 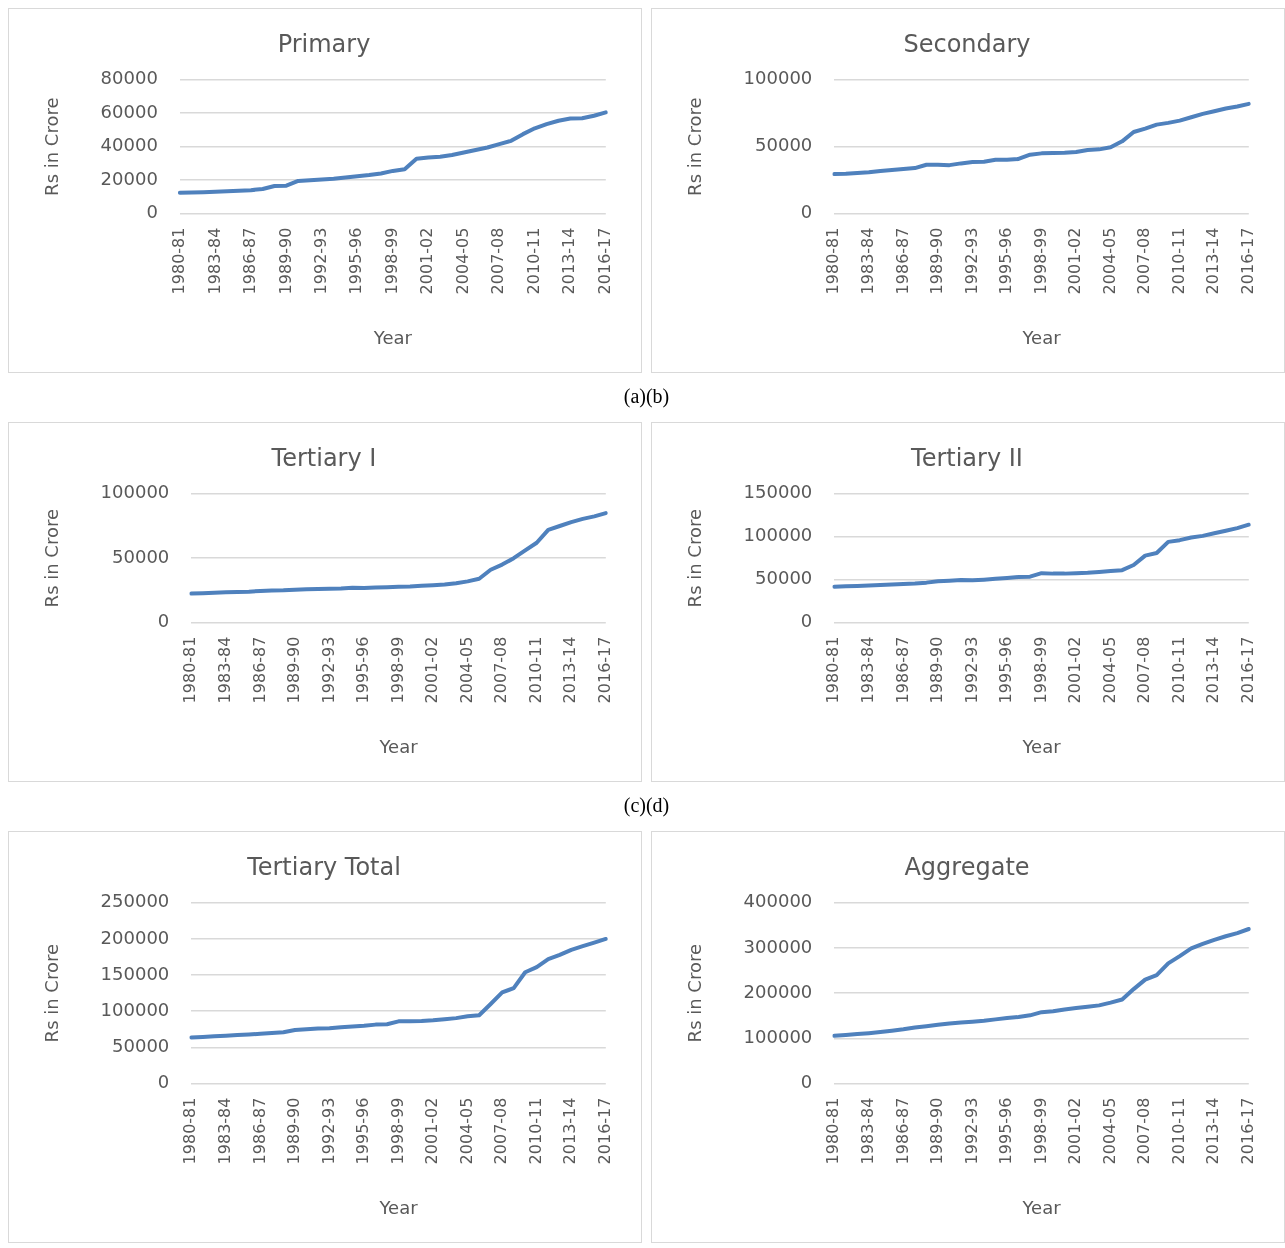 I want to click on chart-title: Tertiary I, so click(x=323, y=457).